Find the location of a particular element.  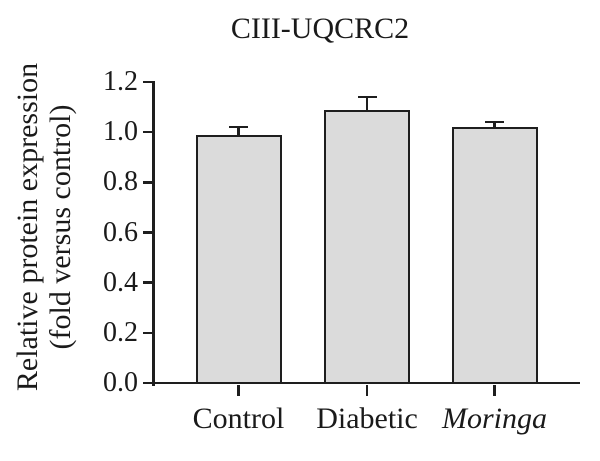

bar-diabetic is located at coordinates (367, 247).